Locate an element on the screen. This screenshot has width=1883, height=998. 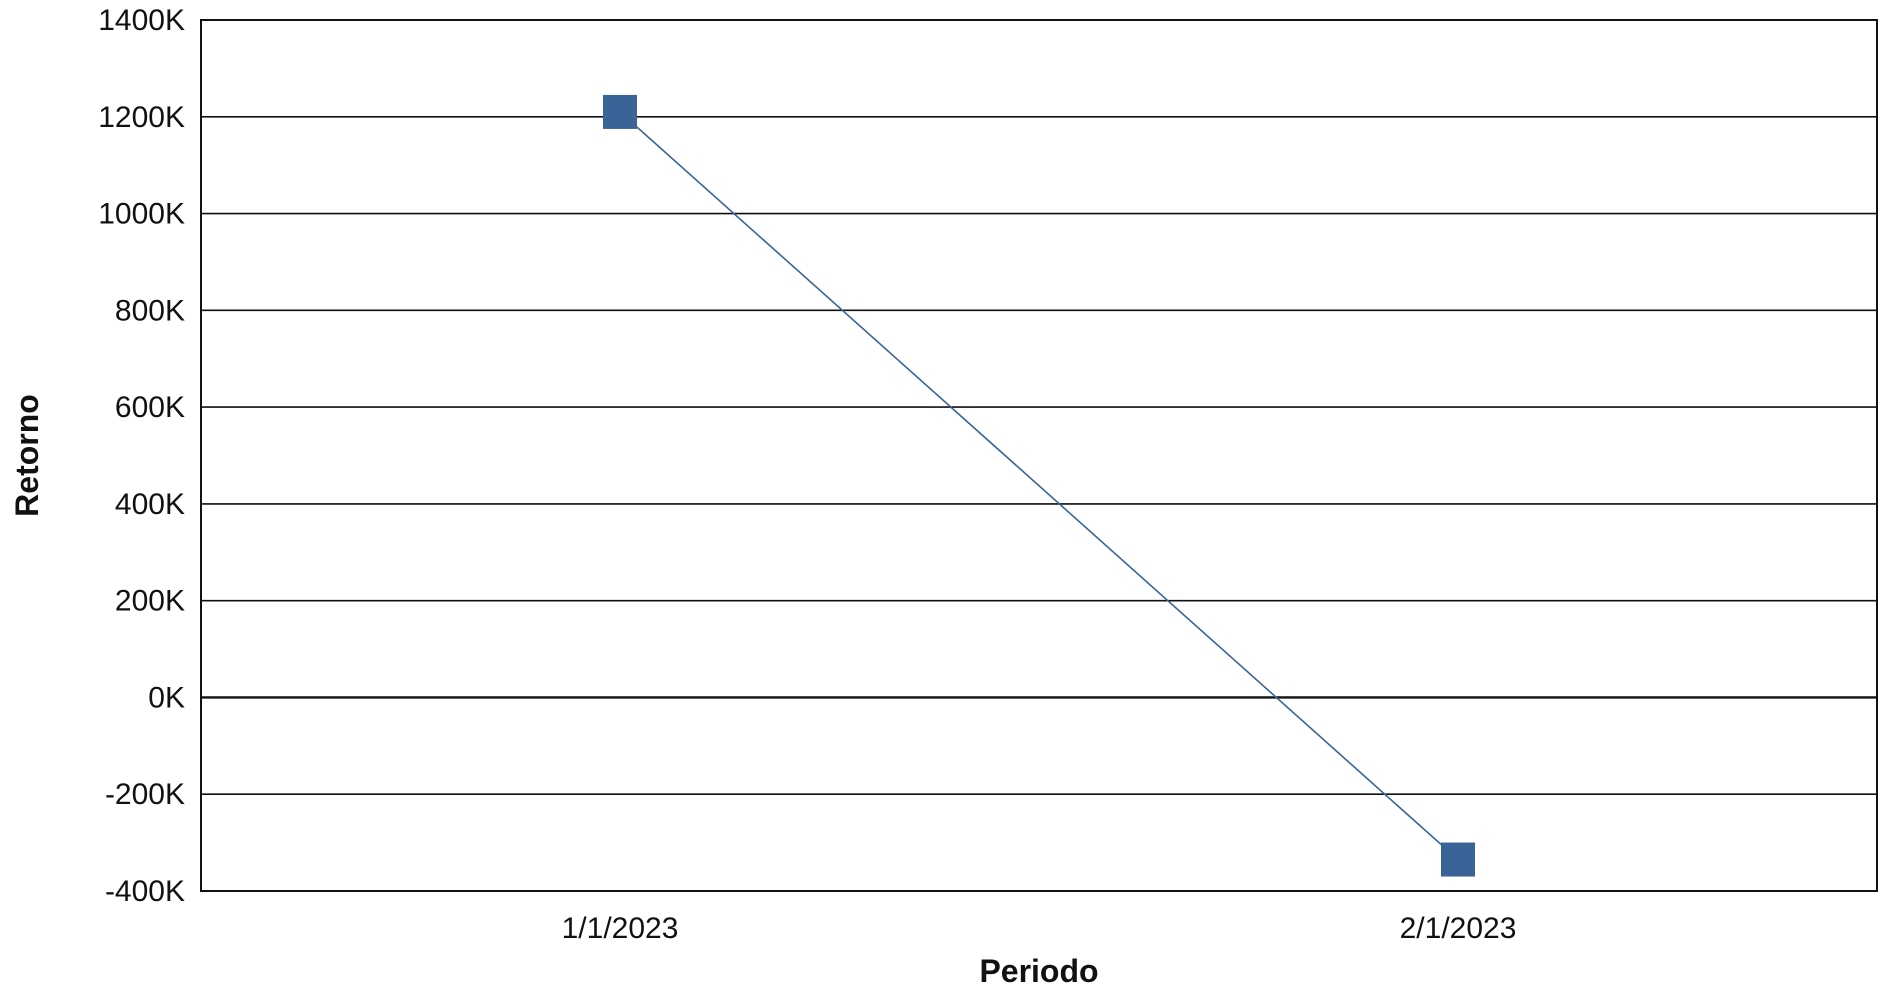
y-tick-label: -400K is located at coordinates (145, 891).